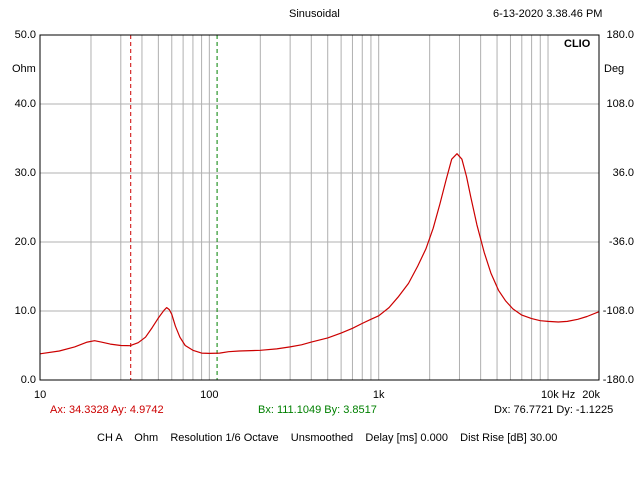 The image size is (640, 480). I want to click on right-tick-label: 180.0, so click(620, 35).